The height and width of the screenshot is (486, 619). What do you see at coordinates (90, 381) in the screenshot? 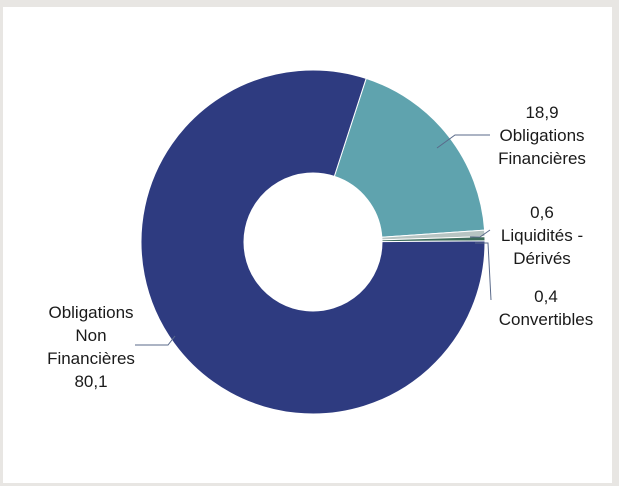
I see `data-label-value: 80,1` at bounding box center [90, 381].